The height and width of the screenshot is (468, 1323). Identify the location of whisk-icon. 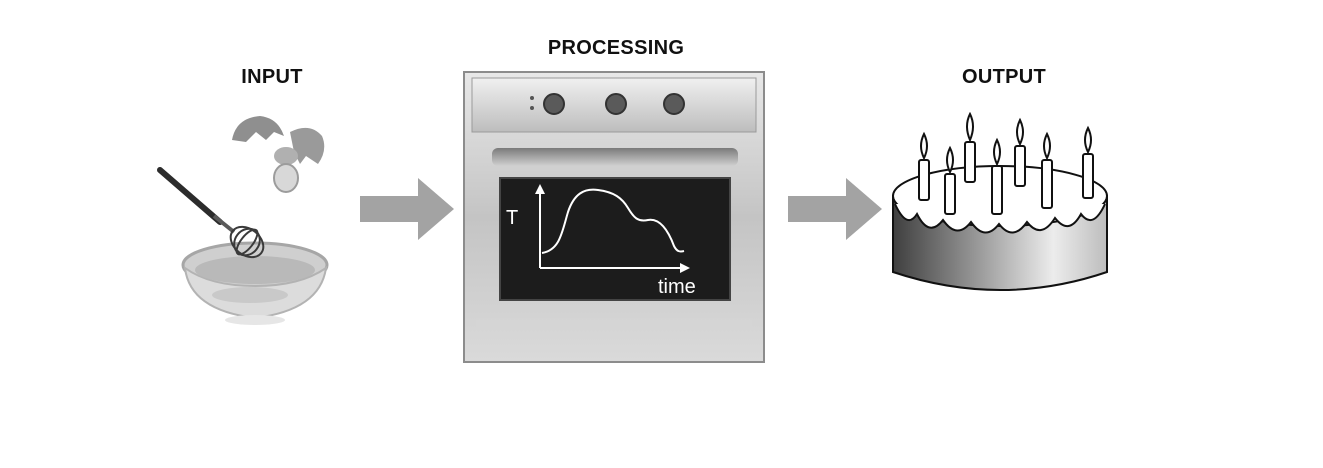
(211, 213).